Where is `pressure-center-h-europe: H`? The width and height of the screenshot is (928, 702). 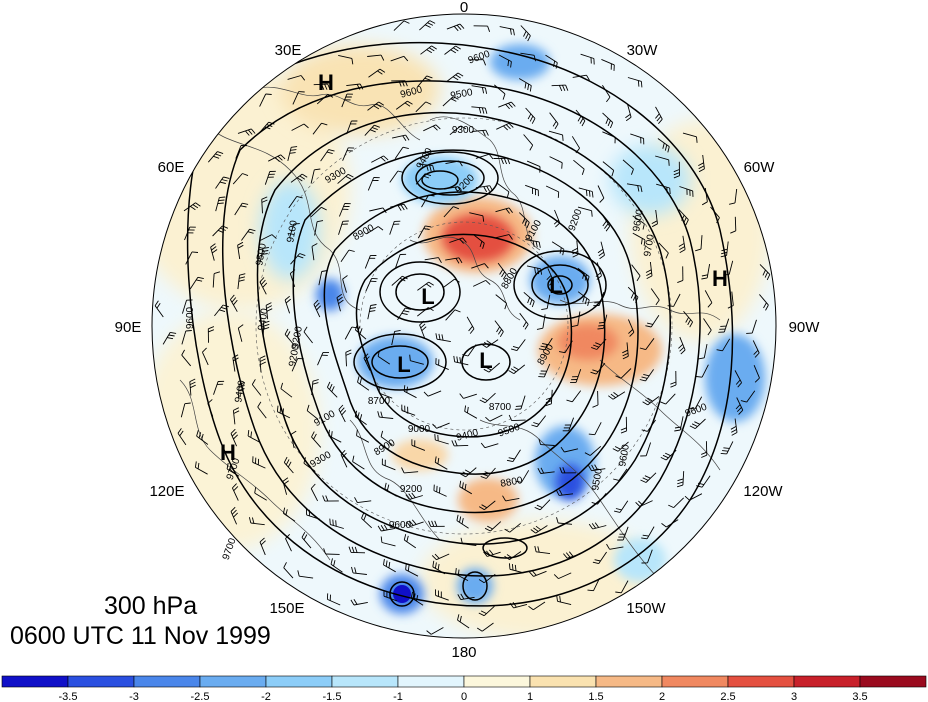 pressure-center-h-europe: H is located at coordinates (326, 82).